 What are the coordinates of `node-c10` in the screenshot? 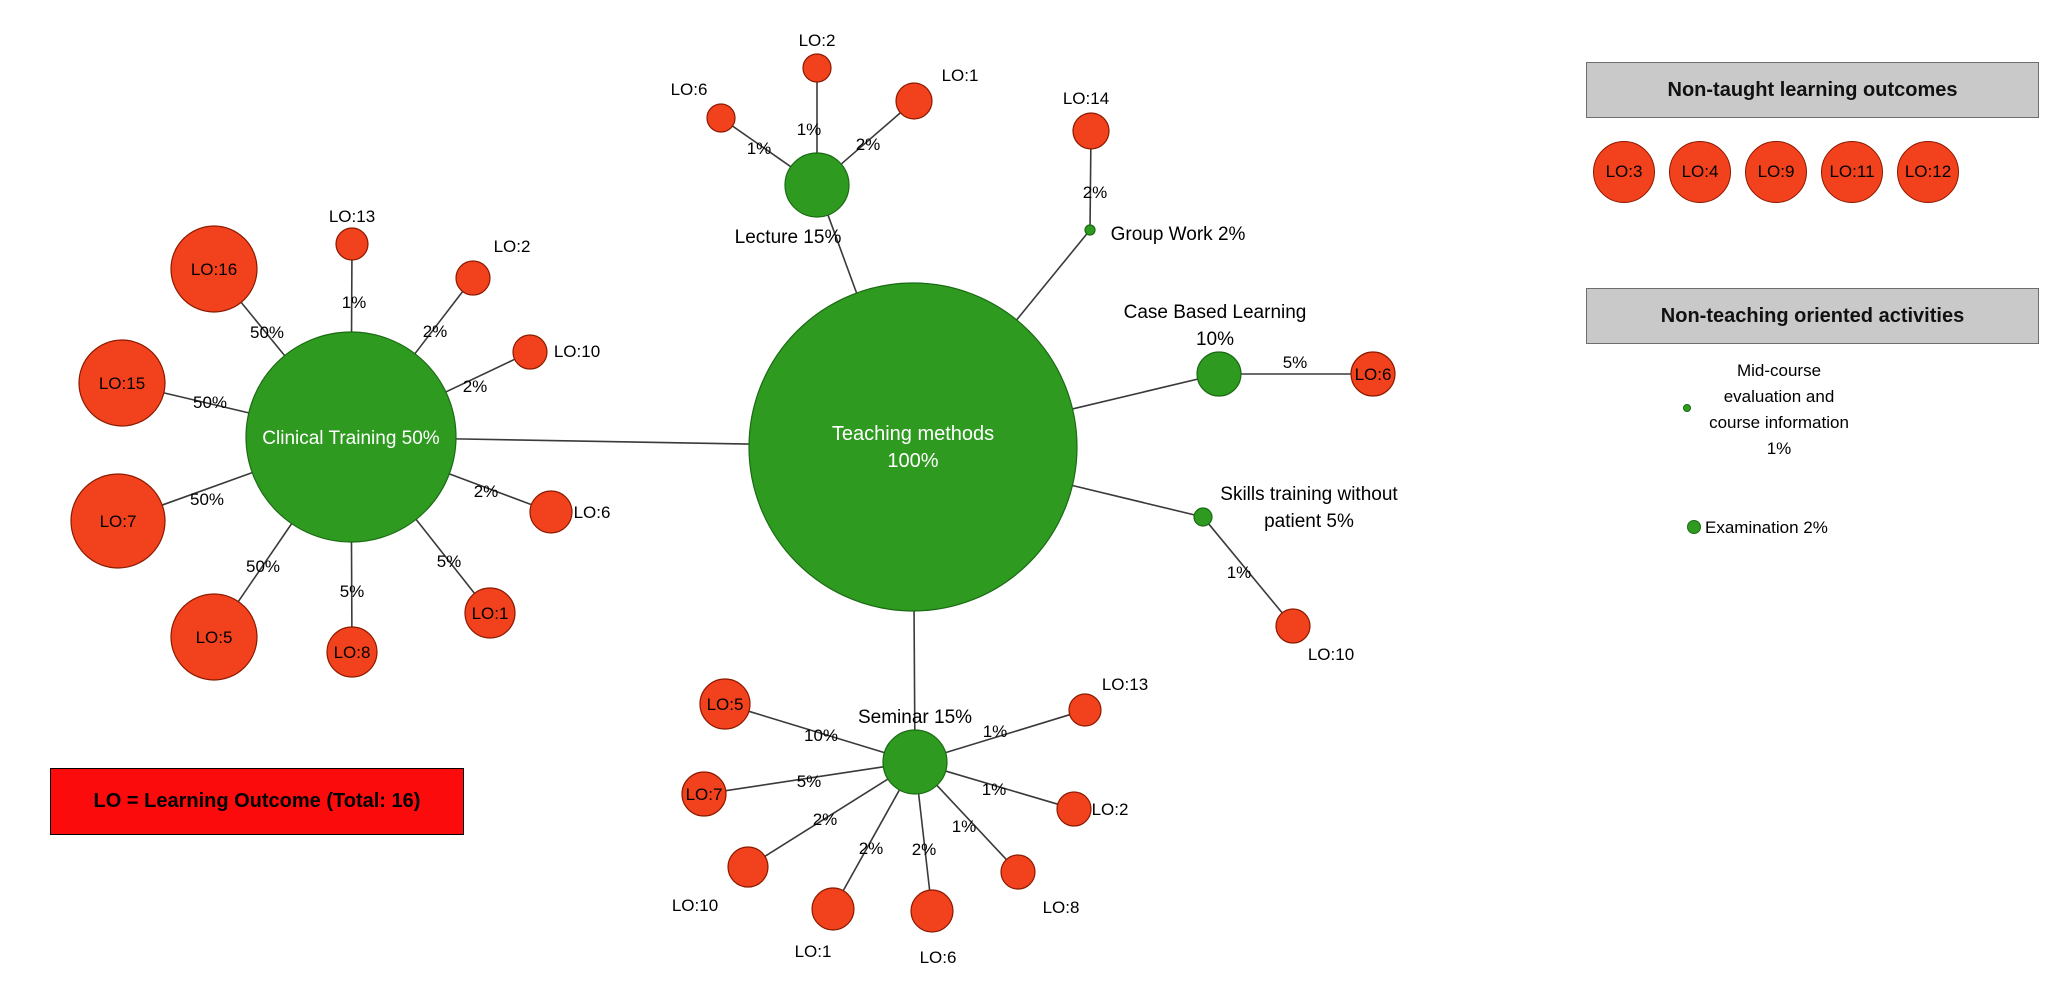 It's located at (530, 352).